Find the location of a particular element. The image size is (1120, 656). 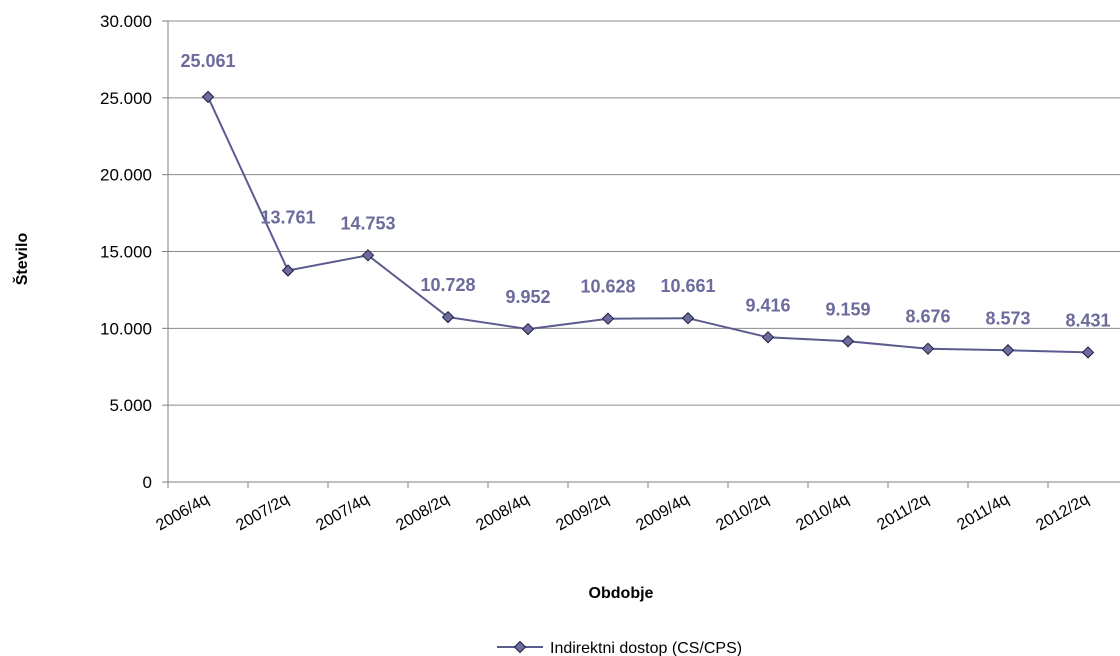

legend-label: Indirektni dostop (CS/CPS) is located at coordinates (646, 648).